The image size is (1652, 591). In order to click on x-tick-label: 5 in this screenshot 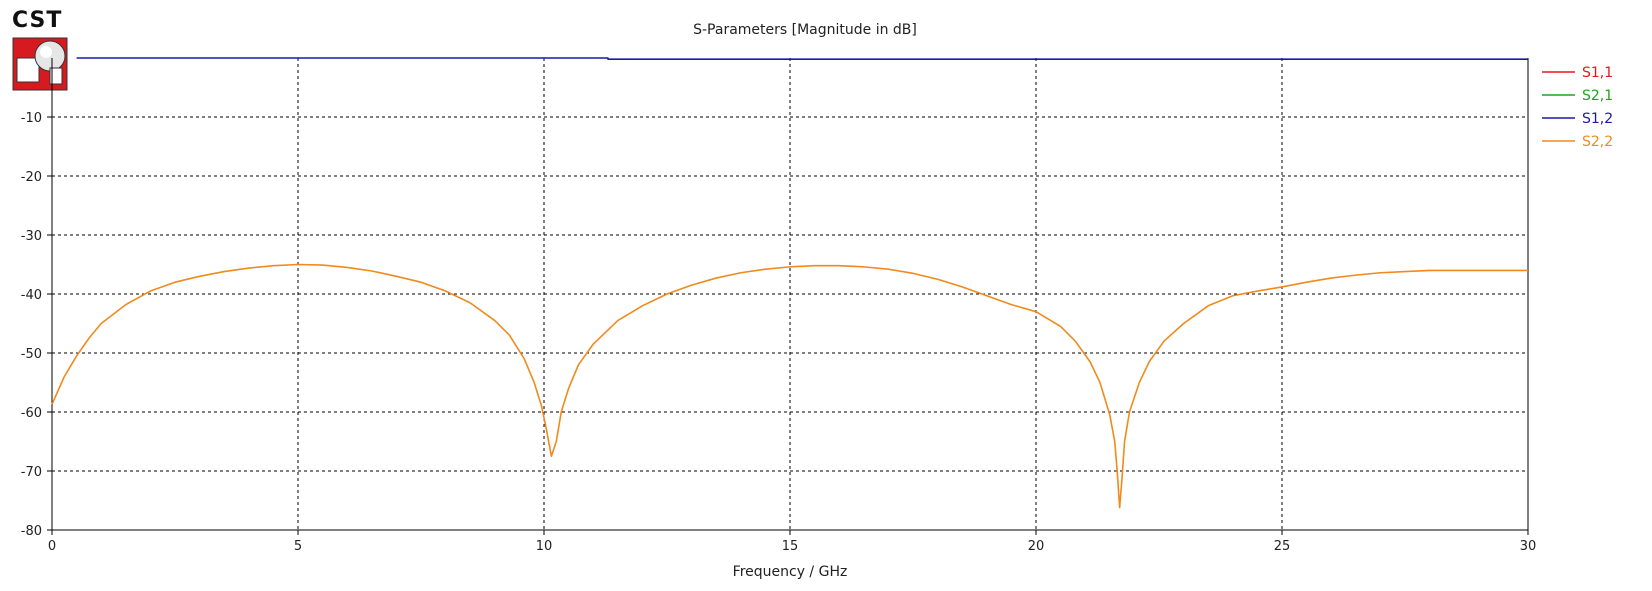, I will do `click(298, 546)`.